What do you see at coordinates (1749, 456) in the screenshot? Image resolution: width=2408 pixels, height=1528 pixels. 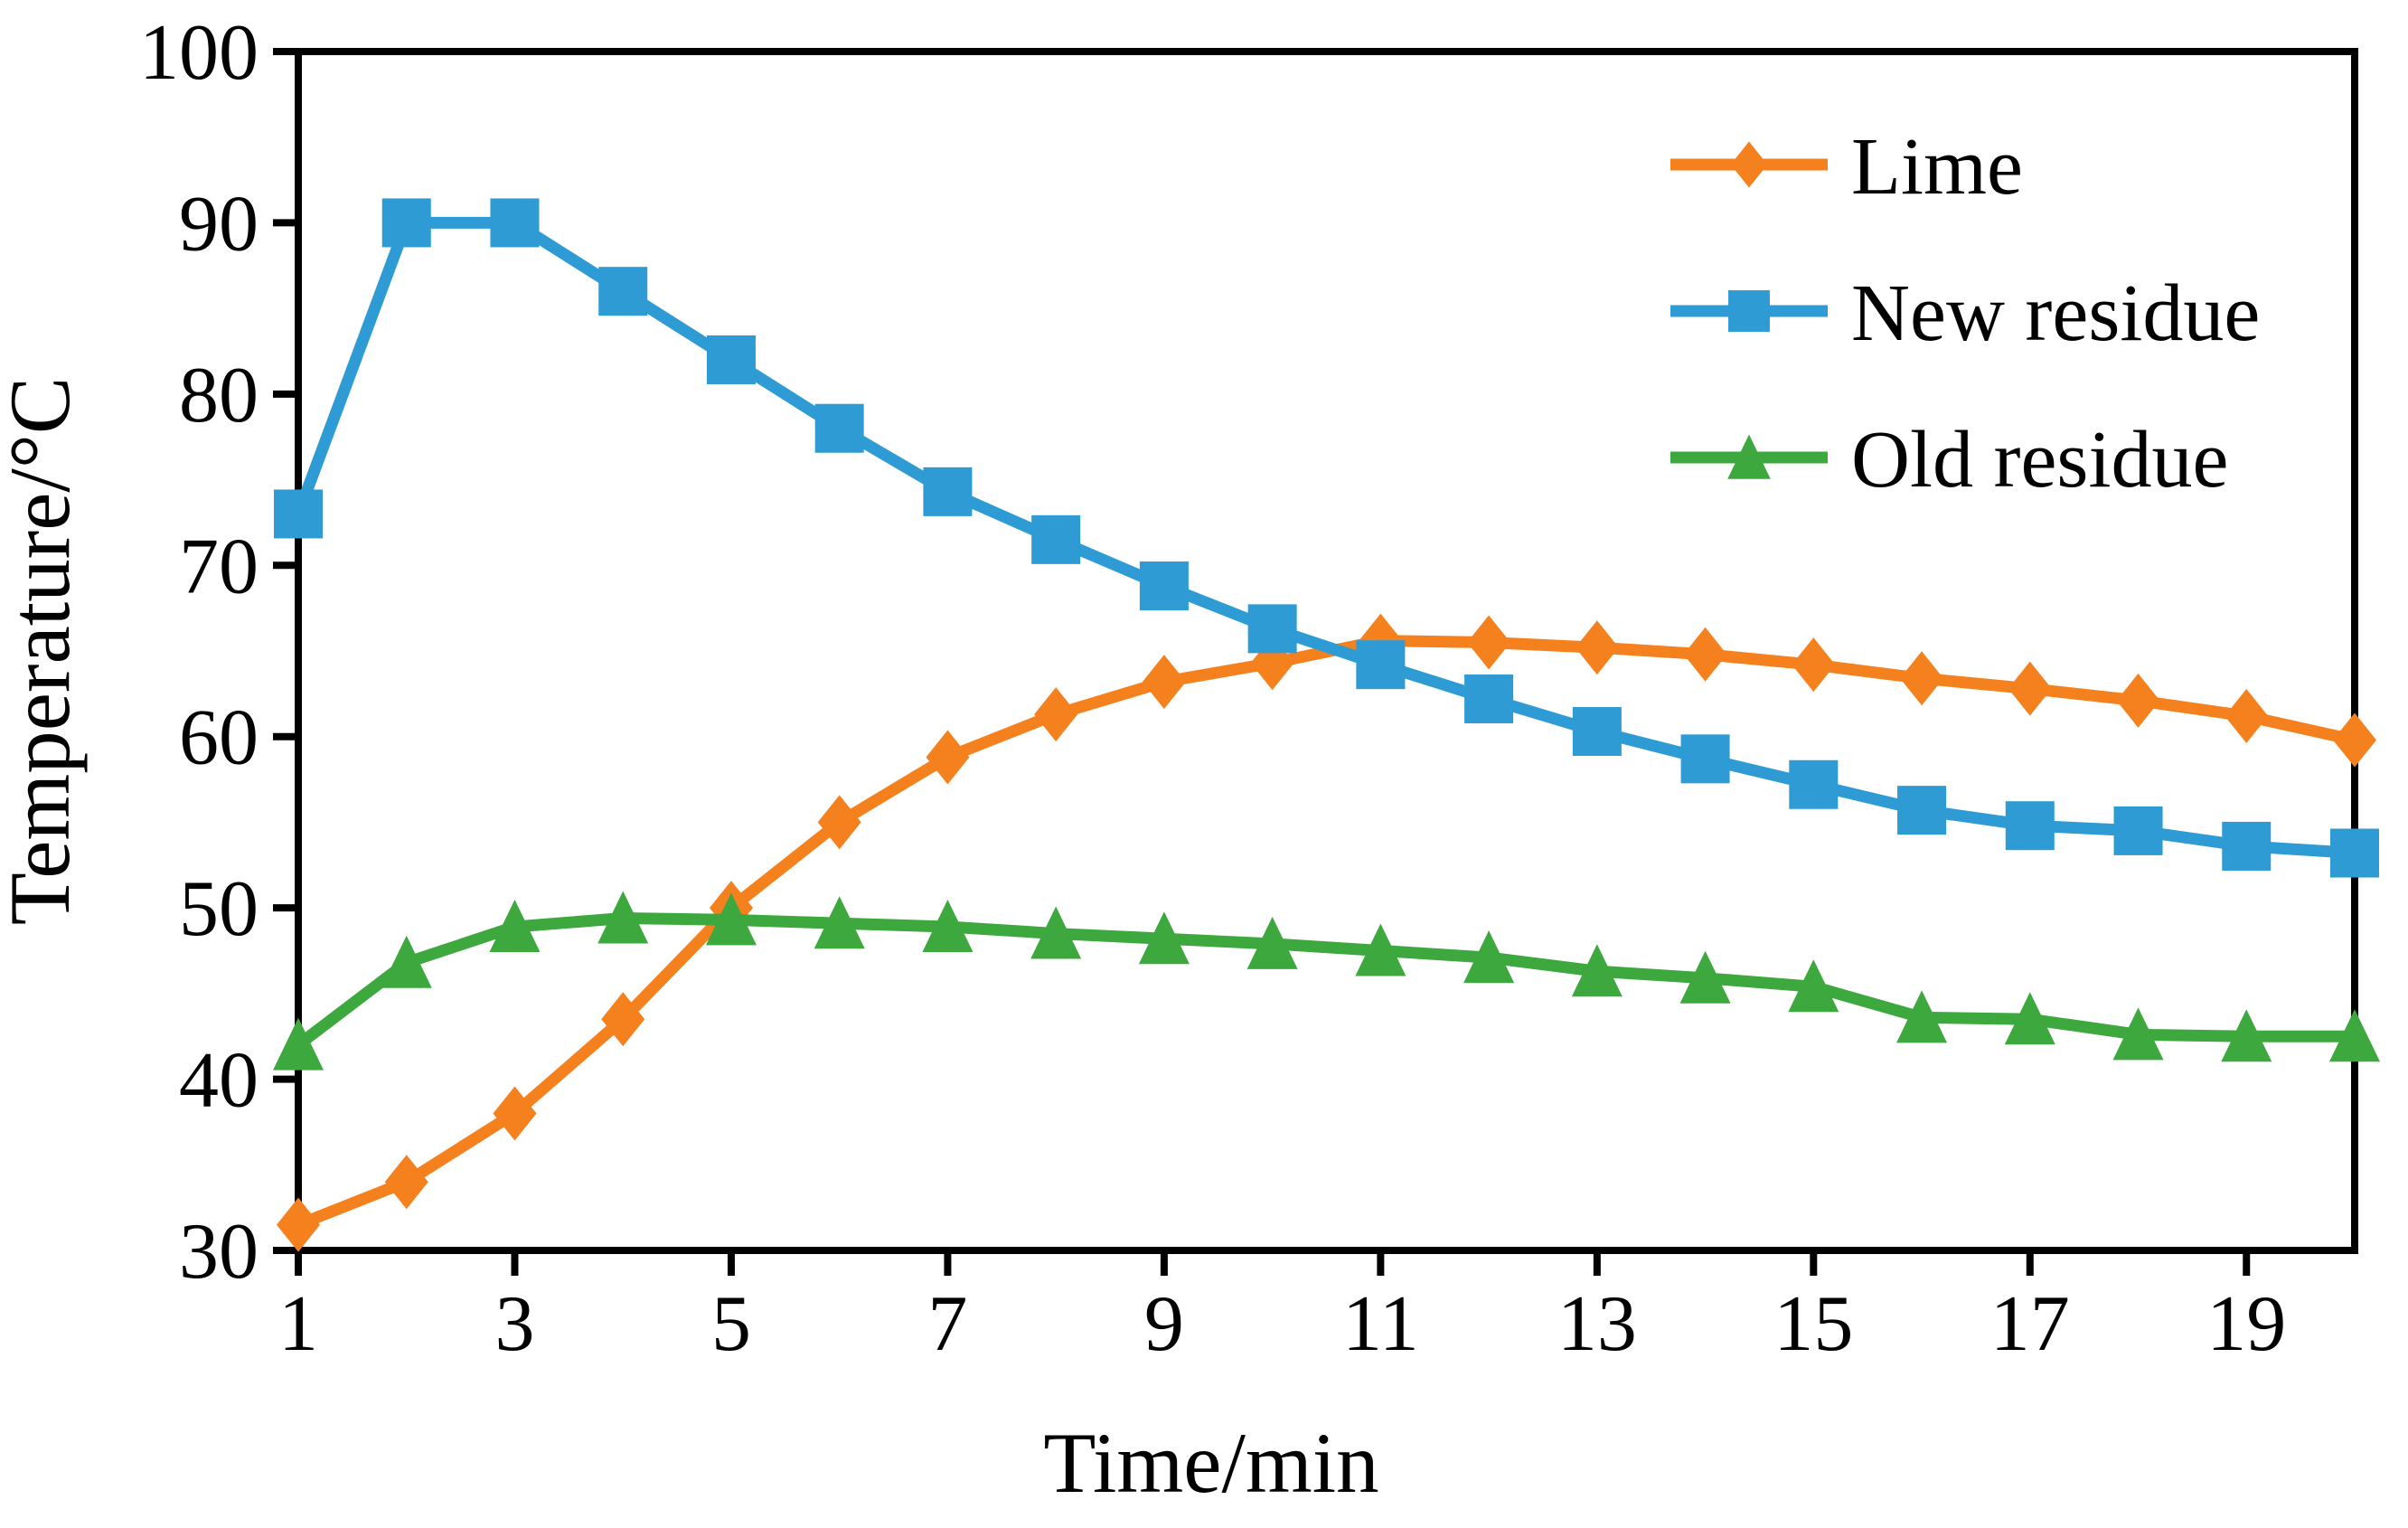 I see `legend-marker-old-residue` at bounding box center [1749, 456].